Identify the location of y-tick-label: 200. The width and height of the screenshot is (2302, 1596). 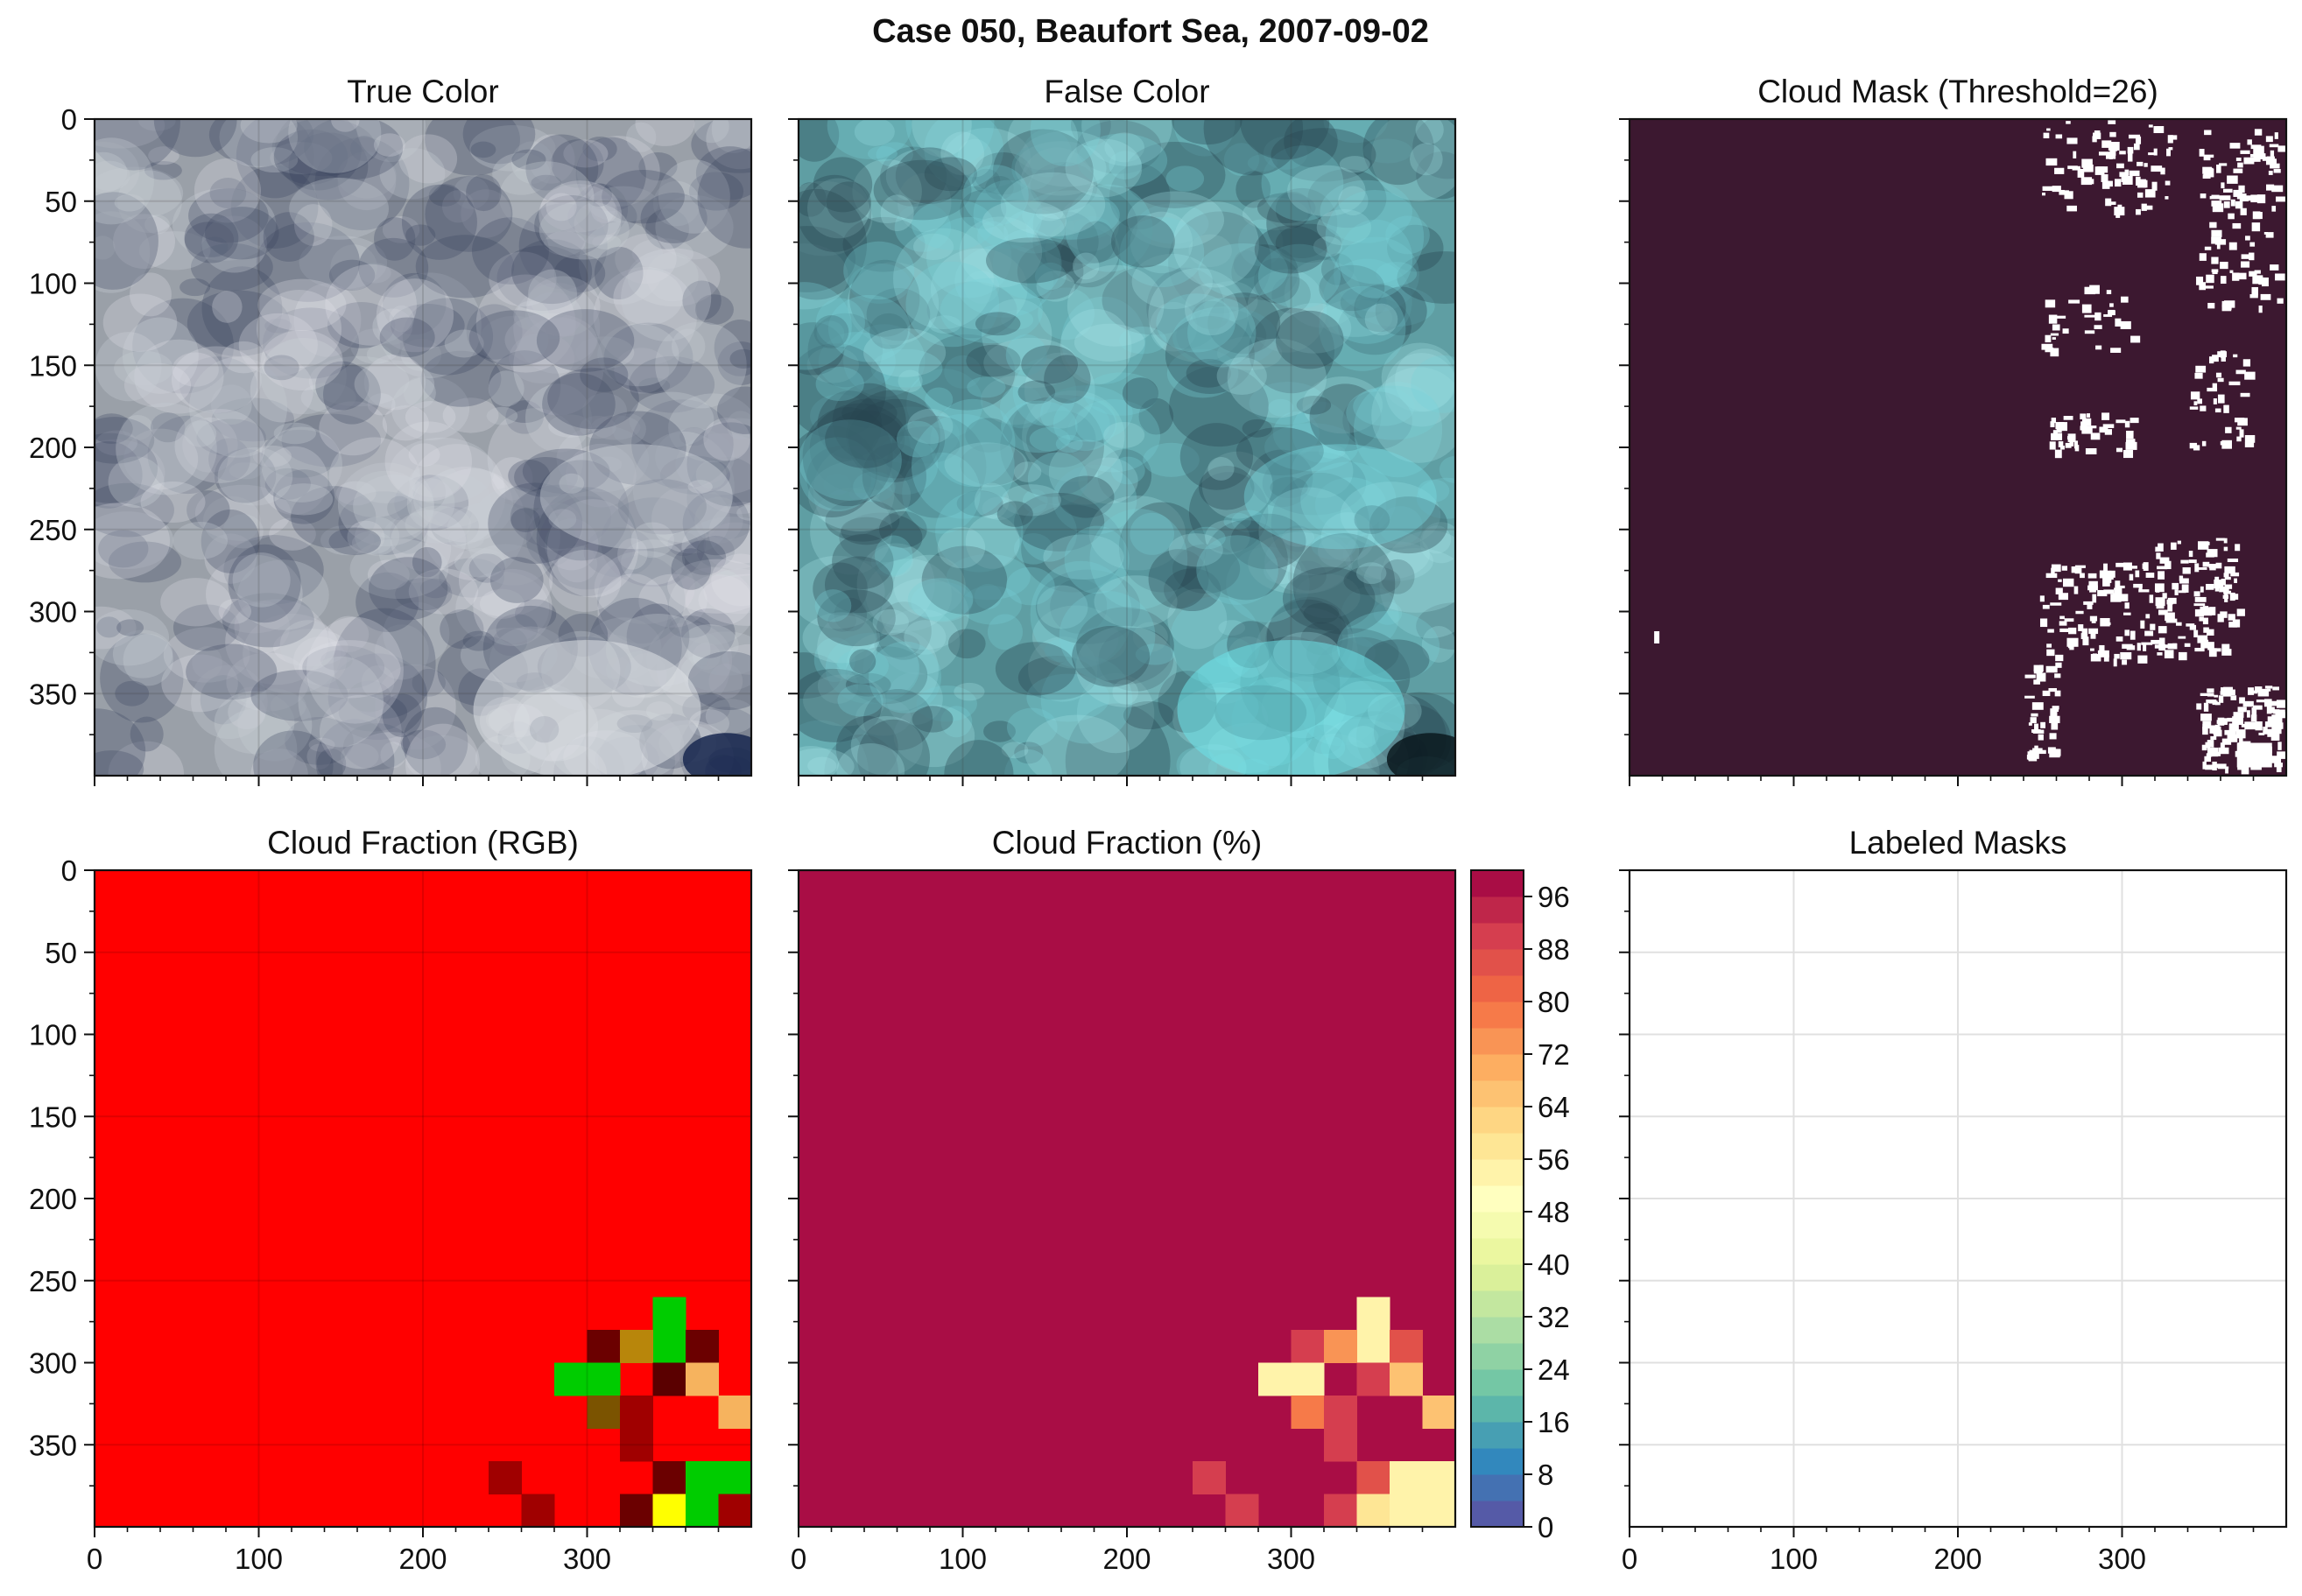
(53, 448).